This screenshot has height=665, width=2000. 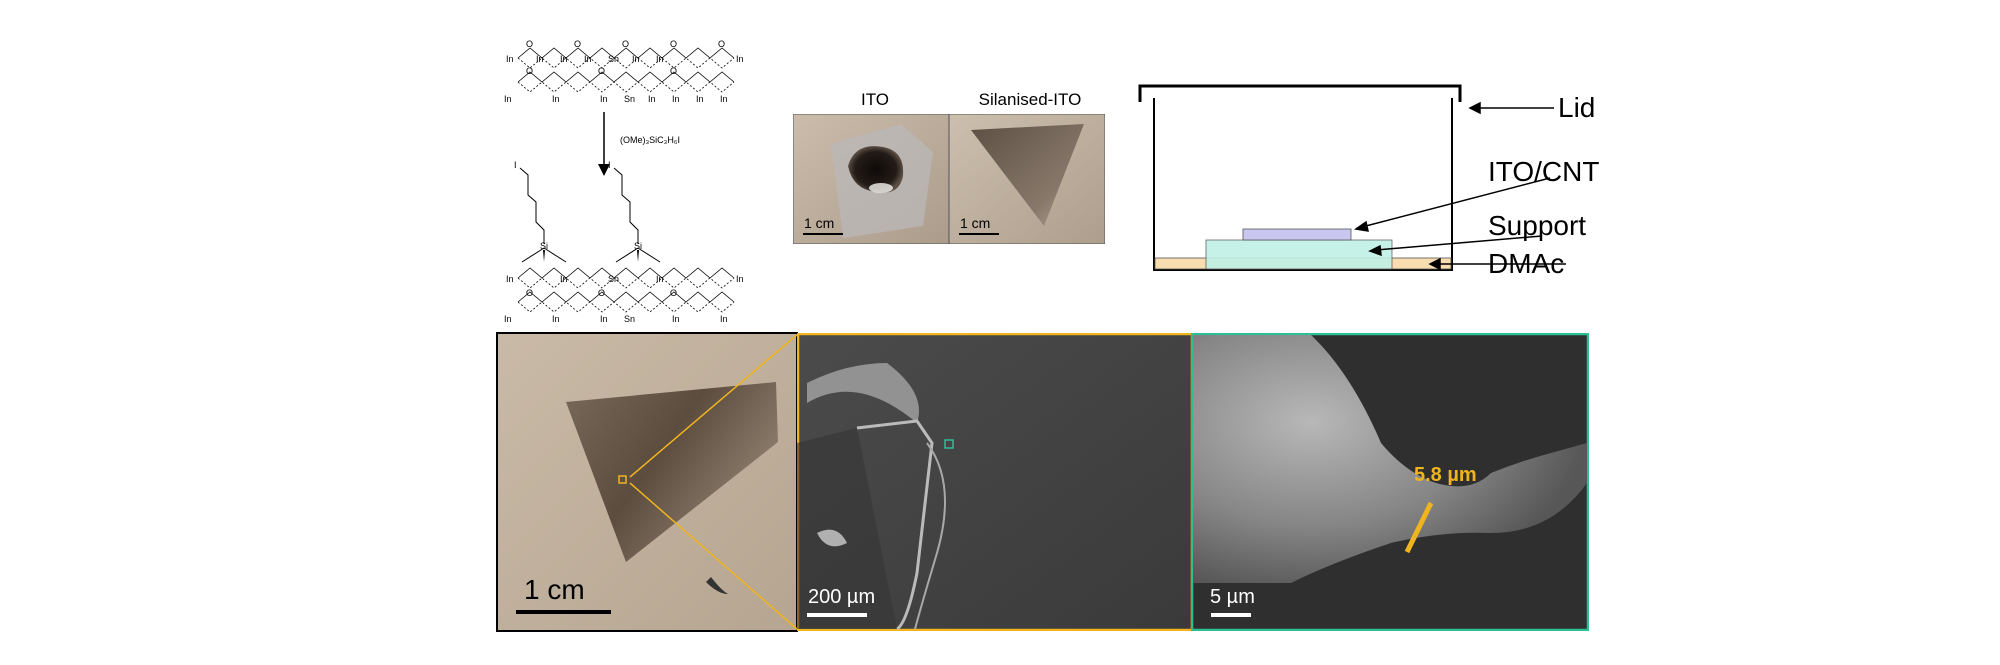 I want to click on photo-scale-label: 1 cm, so click(x=554, y=589).